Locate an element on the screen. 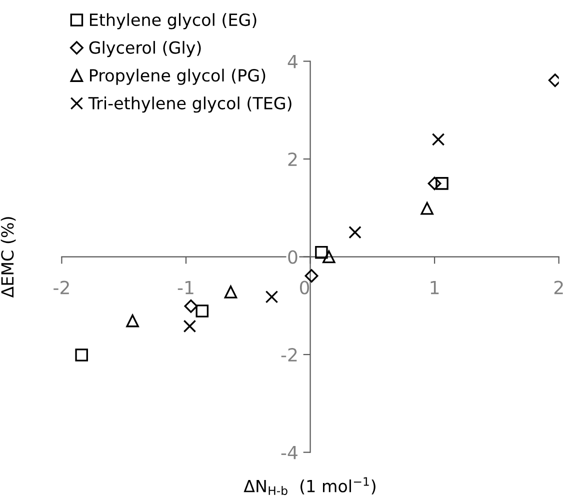 The width and height of the screenshot is (563, 502). legend-label: Glycerol (Gly) is located at coordinates (145, 49).